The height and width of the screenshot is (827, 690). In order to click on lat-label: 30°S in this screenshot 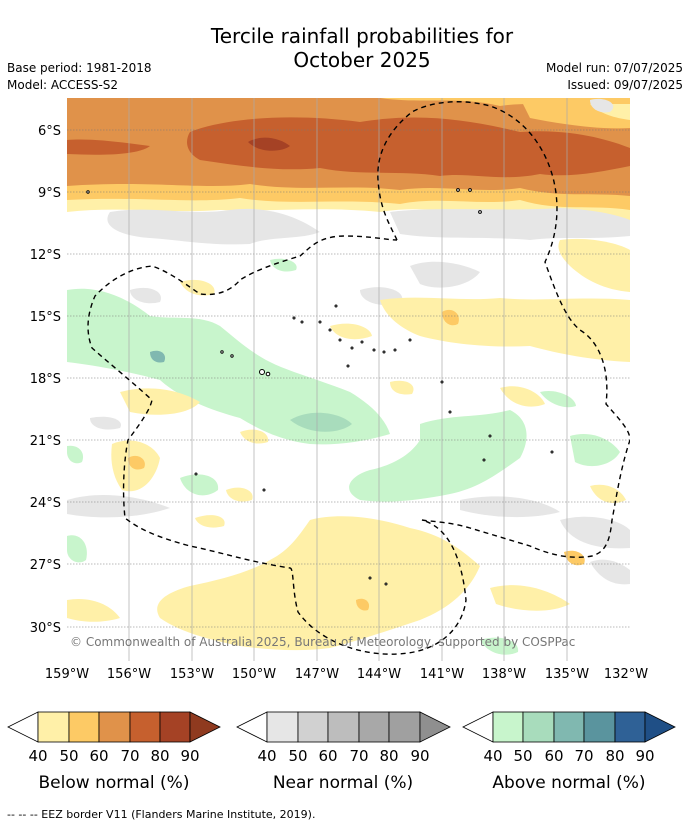, I will do `click(45, 628)`.